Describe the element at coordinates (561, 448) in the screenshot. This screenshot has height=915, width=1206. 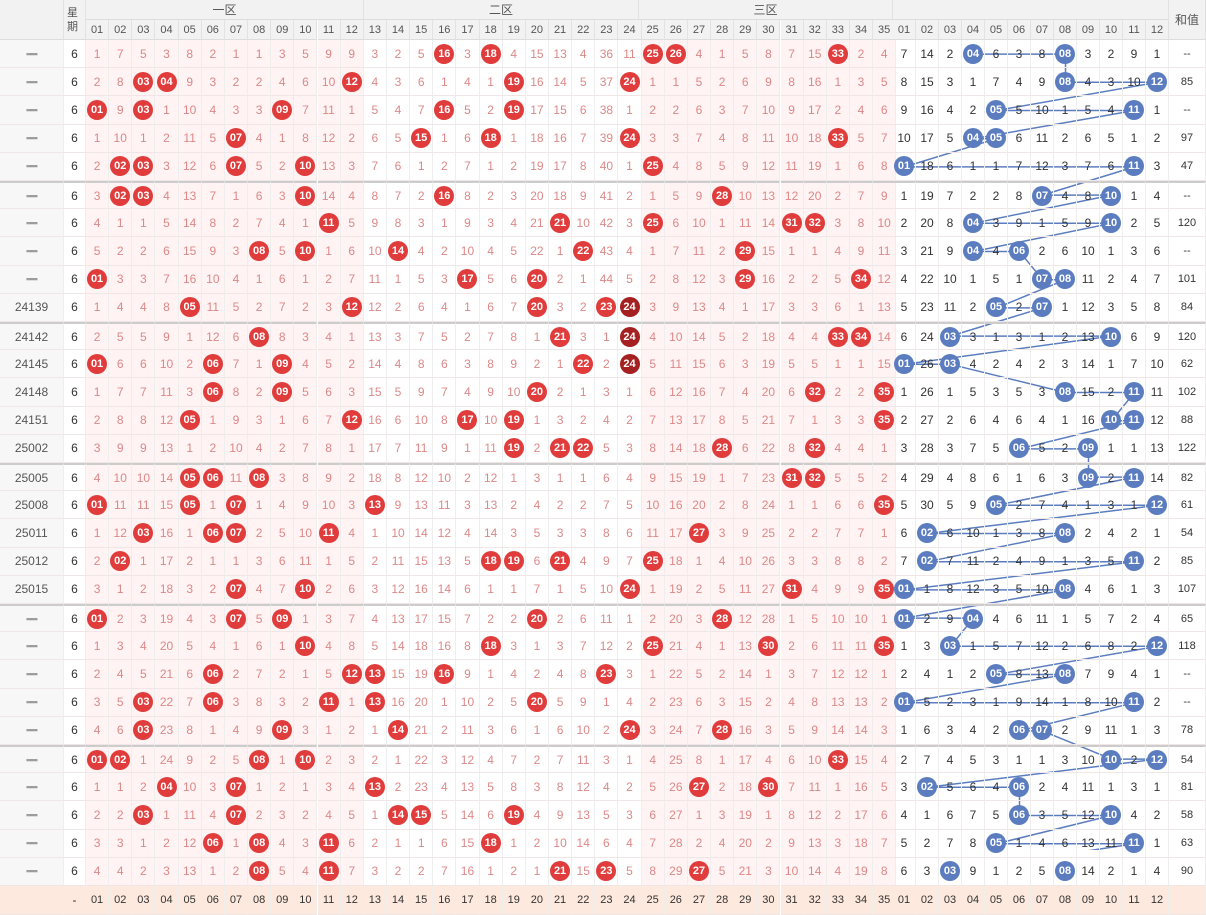
I see `front-cell: 21` at that location.